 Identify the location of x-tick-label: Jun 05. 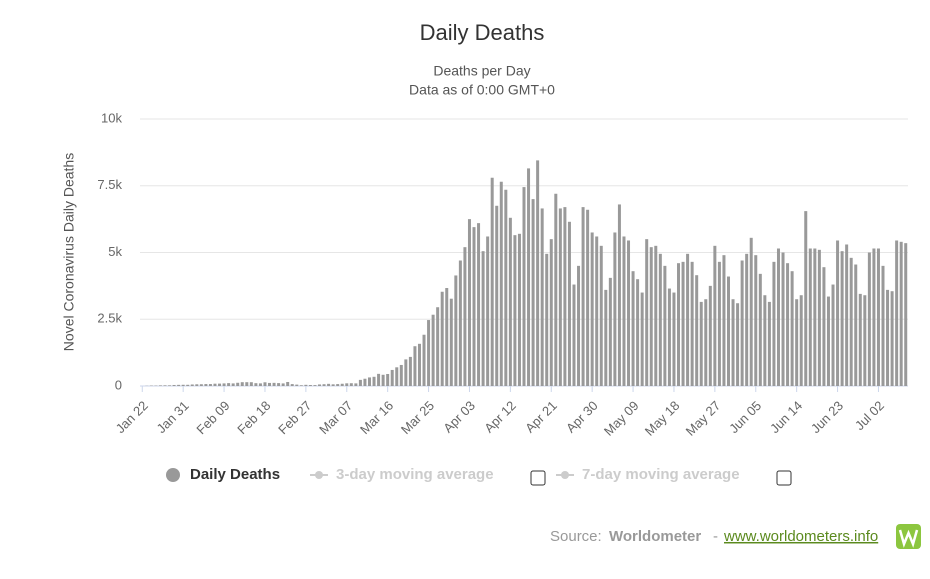
(745, 417).